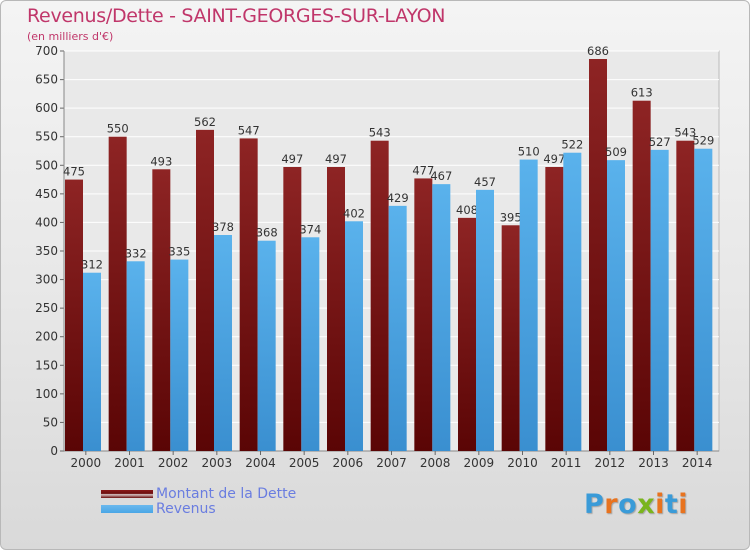 Image resolution: width=750 pixels, height=550 pixels. I want to click on data-label-dette: 550, so click(118, 129).